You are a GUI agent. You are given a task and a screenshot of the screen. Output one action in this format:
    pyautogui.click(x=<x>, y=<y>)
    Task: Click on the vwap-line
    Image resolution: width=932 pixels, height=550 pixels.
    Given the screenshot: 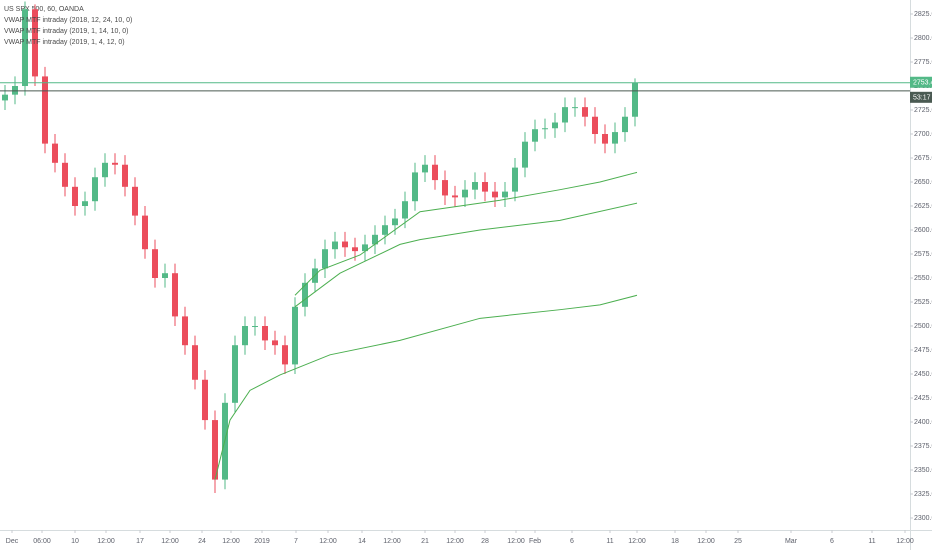 What is the action you would take?
    pyautogui.click(x=466, y=255)
    